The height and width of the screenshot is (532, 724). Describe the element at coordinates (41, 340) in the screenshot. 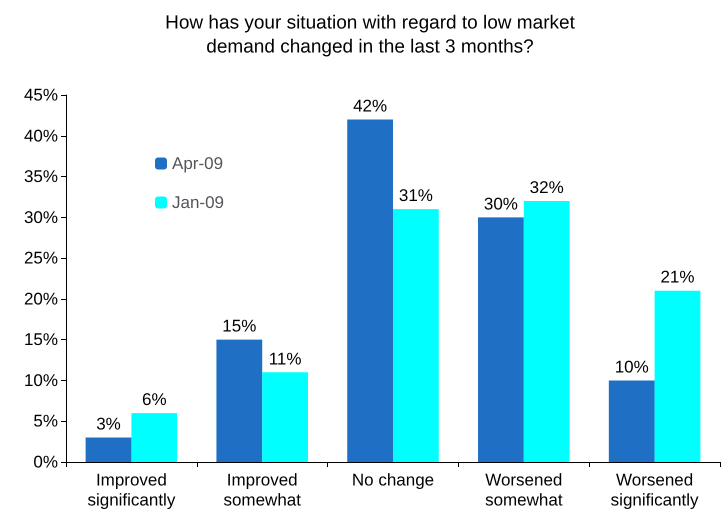

I see `y-tick-label: 15%` at that location.